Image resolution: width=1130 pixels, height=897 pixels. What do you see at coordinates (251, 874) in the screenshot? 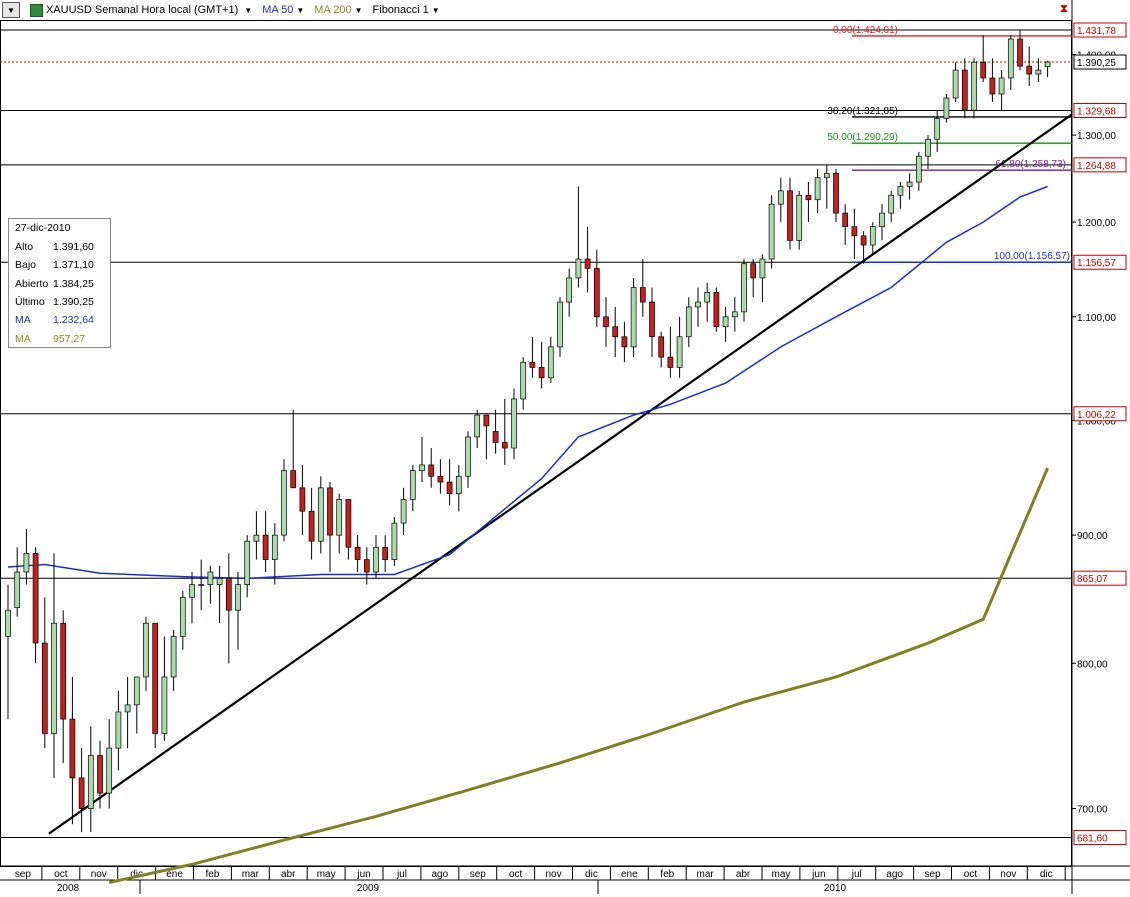
I see `month-label: mar` at bounding box center [251, 874].